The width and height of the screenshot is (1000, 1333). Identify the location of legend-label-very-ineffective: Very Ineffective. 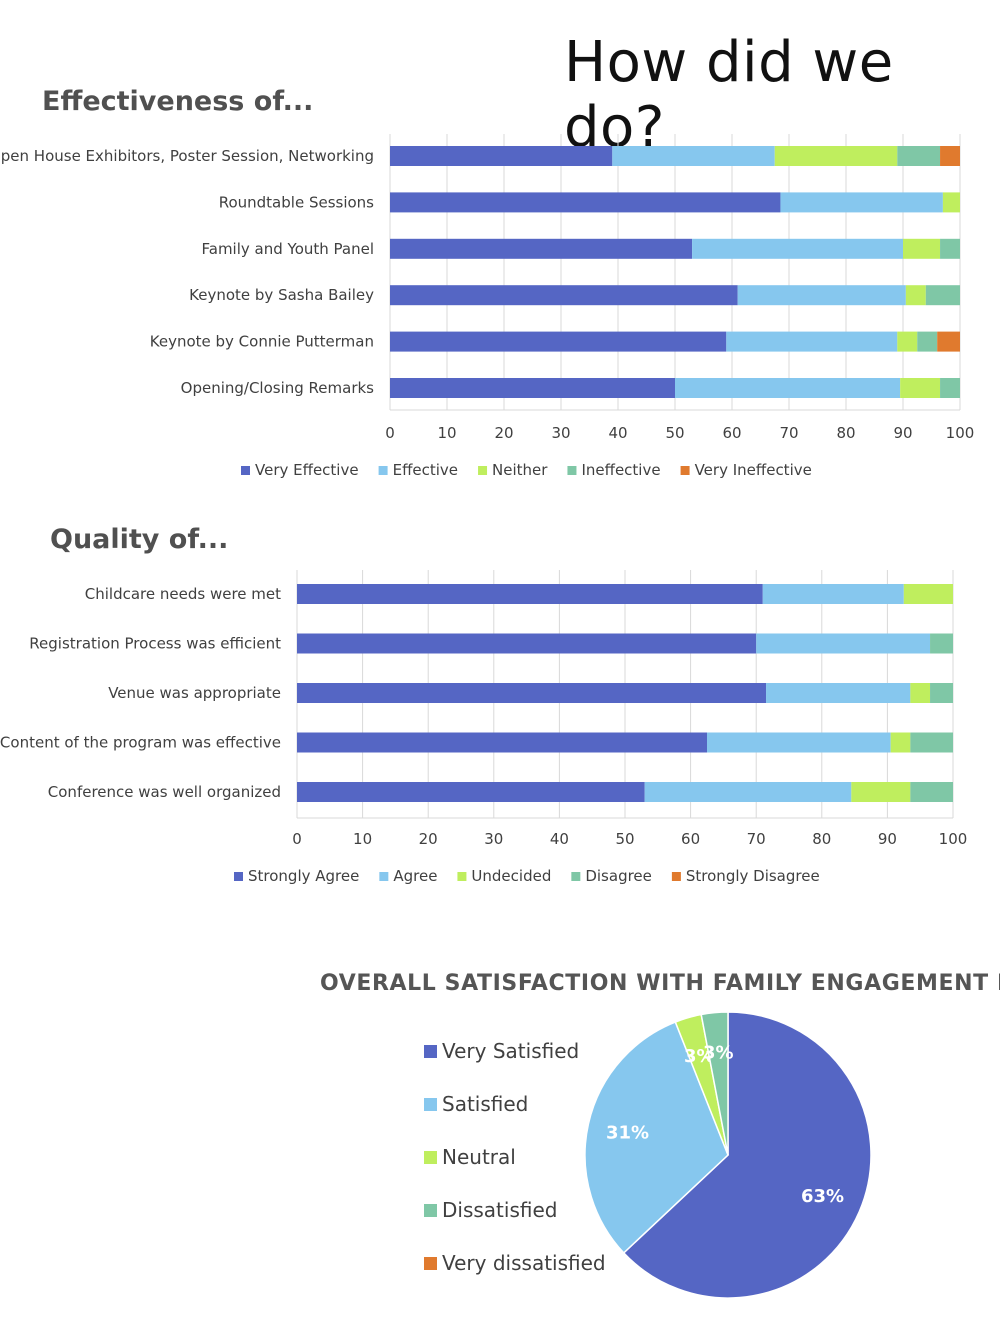
(753, 470).